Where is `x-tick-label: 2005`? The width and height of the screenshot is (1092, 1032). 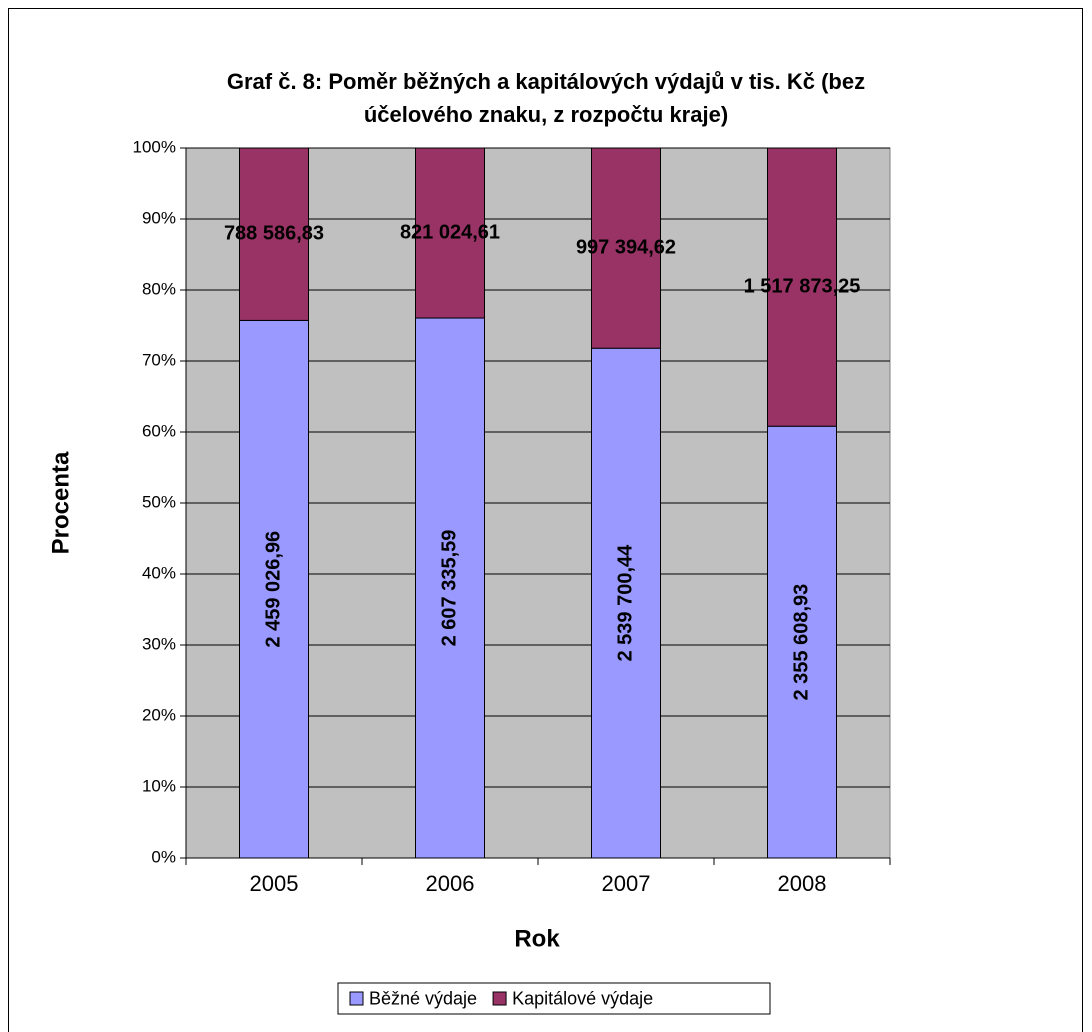
x-tick-label: 2005 is located at coordinates (274, 883).